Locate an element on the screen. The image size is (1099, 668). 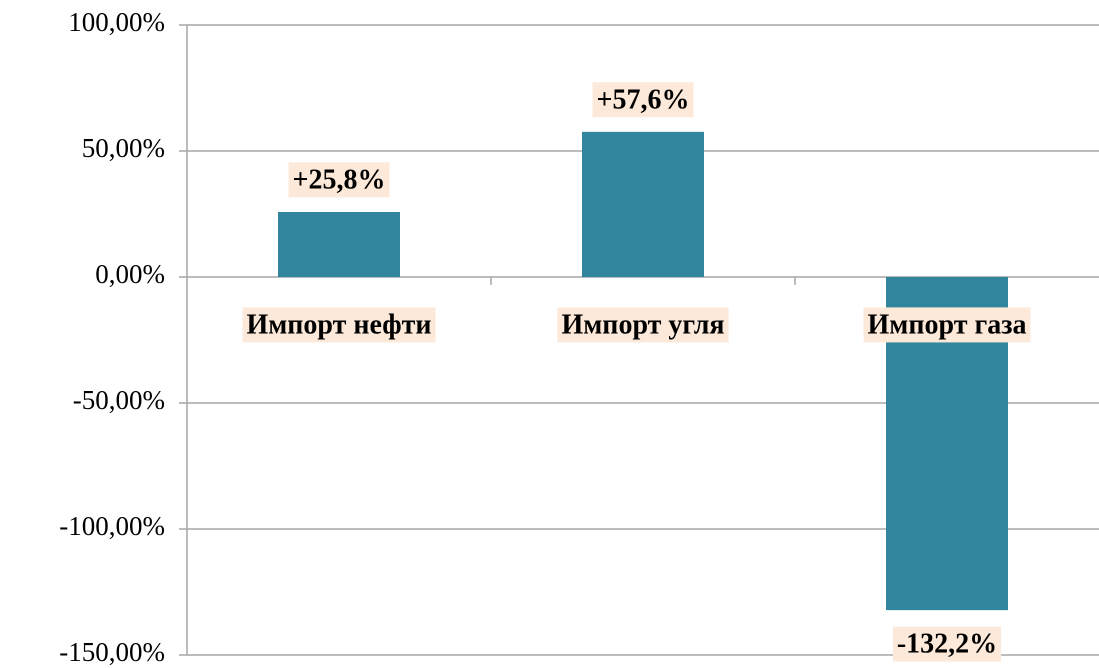
y-tick-label: -50,00% is located at coordinates (119, 400).